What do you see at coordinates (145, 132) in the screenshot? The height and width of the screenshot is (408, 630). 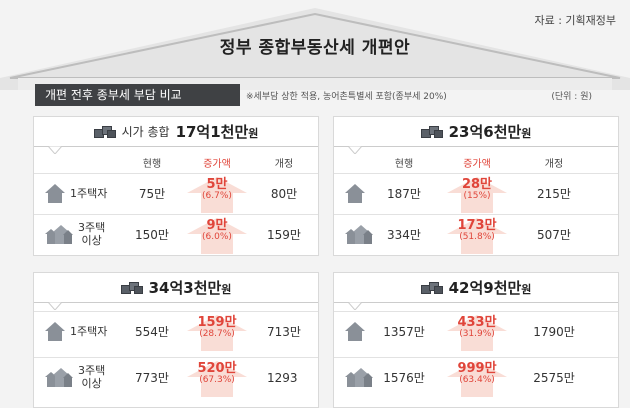 I see `price-label: 시가 총합` at bounding box center [145, 132].